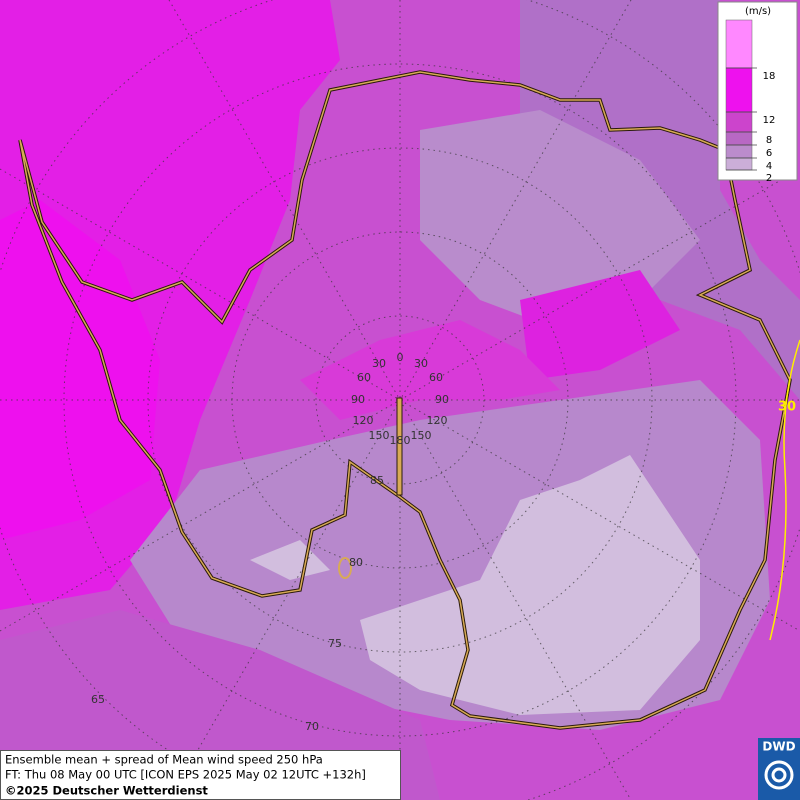 The image size is (800, 800). I want to click on legend-tick-label: 18, so click(769, 76).